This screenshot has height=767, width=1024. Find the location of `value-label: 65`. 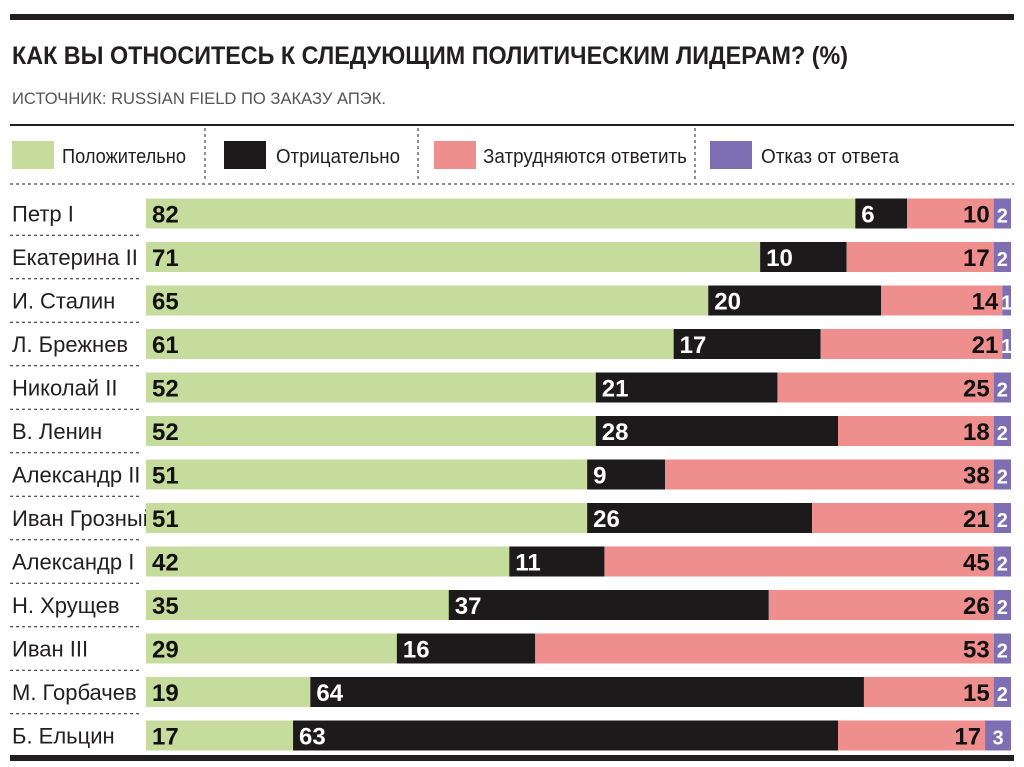

value-label: 65 is located at coordinates (165, 302).